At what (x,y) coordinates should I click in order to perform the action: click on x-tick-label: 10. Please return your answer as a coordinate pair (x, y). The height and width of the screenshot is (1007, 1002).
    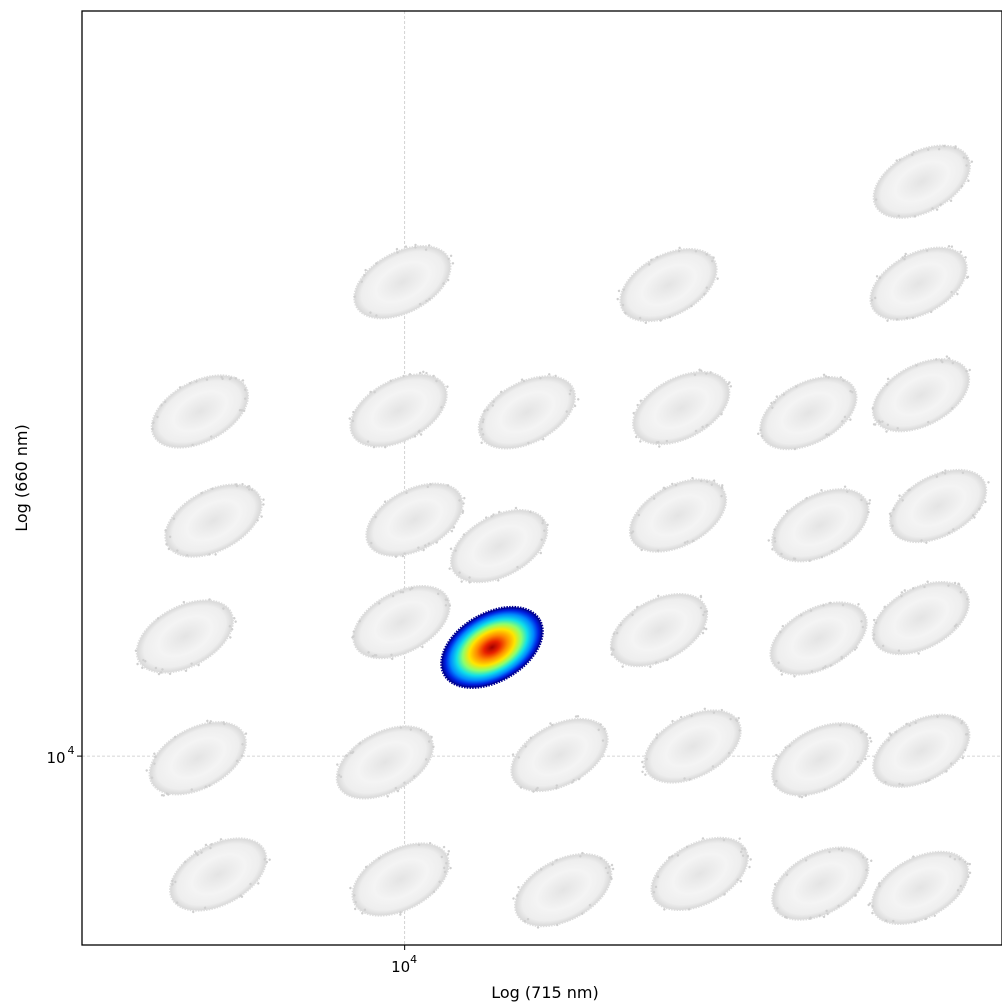
    Looking at the image, I should click on (400, 967).